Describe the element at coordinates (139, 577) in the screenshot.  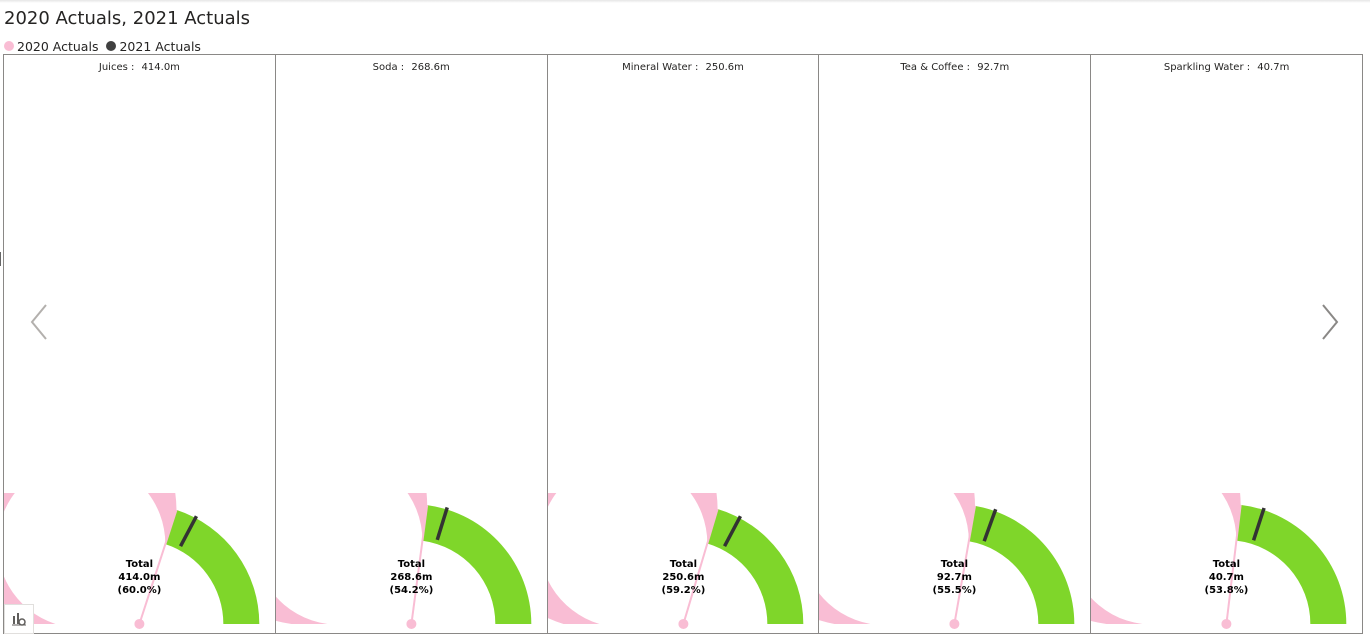
I see `gauge-total-value: 414.0m` at that location.